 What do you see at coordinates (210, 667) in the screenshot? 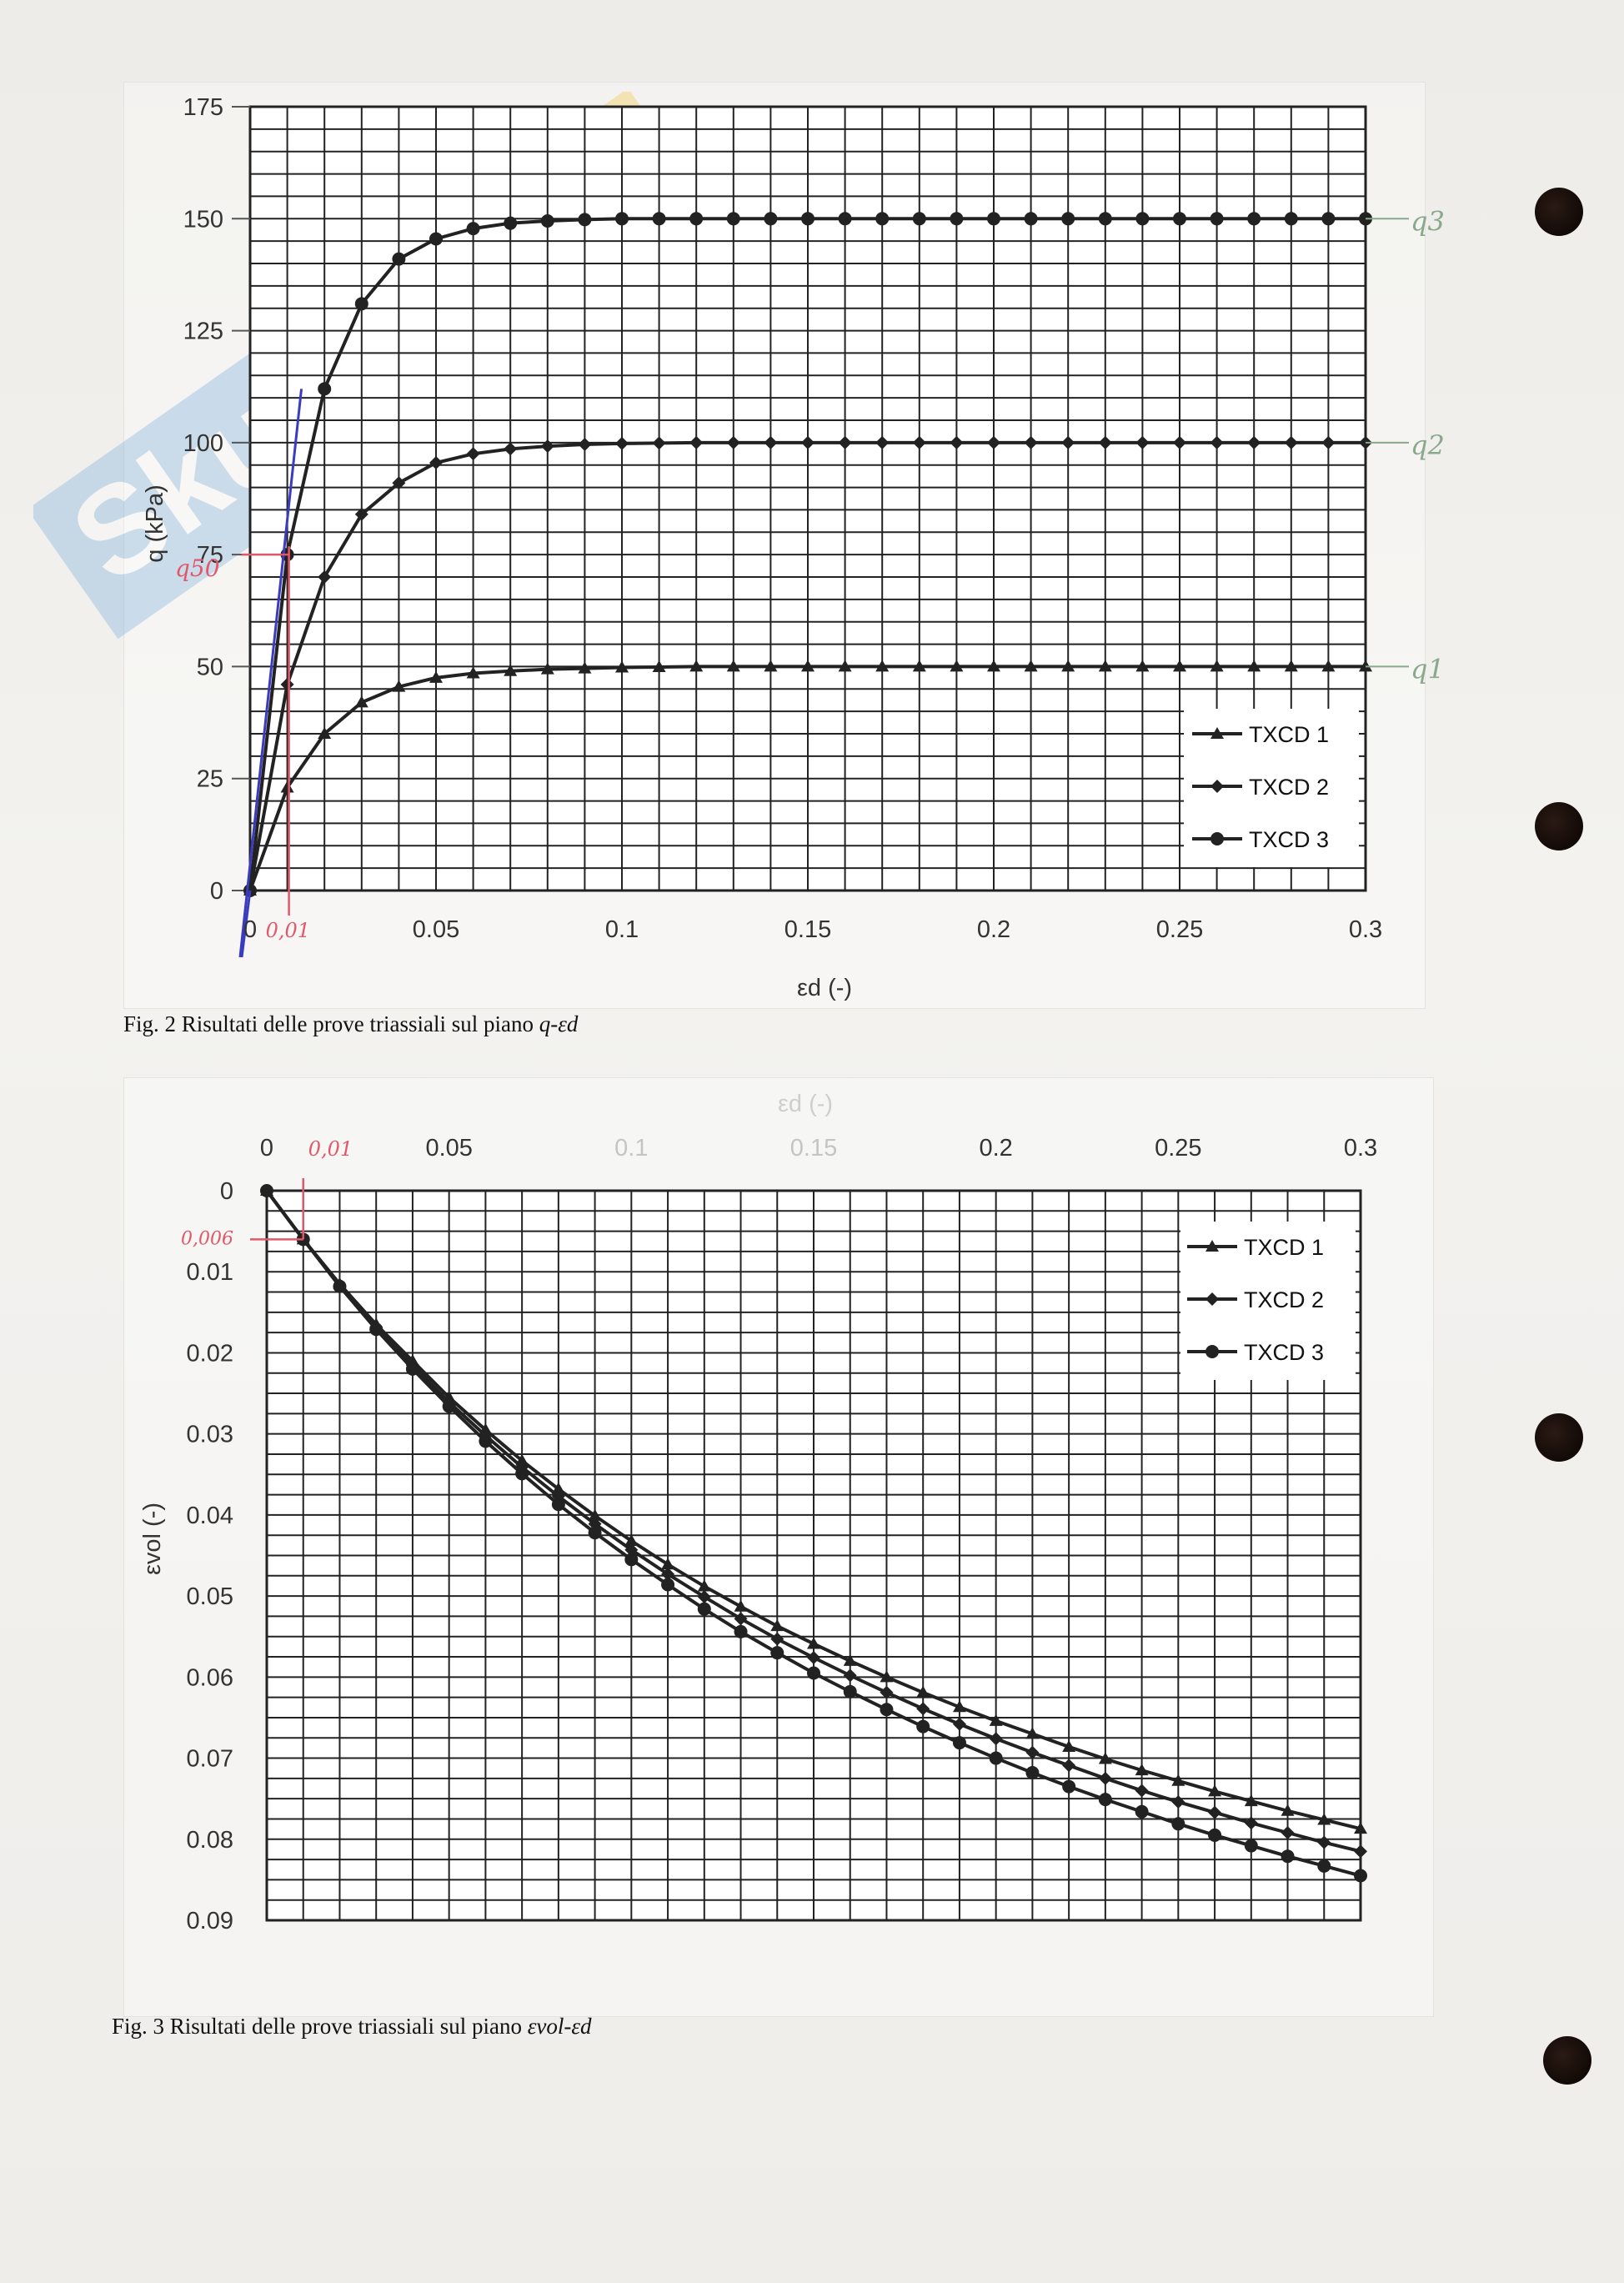
I see `y-tick-label: 50` at bounding box center [210, 667].